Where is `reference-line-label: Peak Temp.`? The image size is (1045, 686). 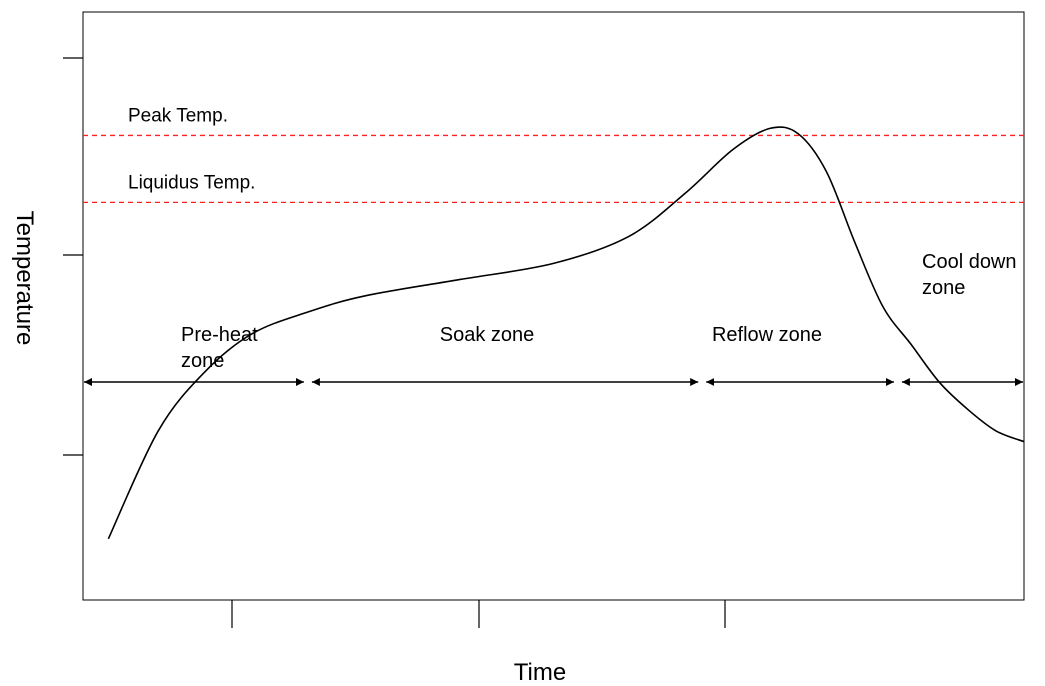
reference-line-label: Peak Temp. is located at coordinates (178, 115).